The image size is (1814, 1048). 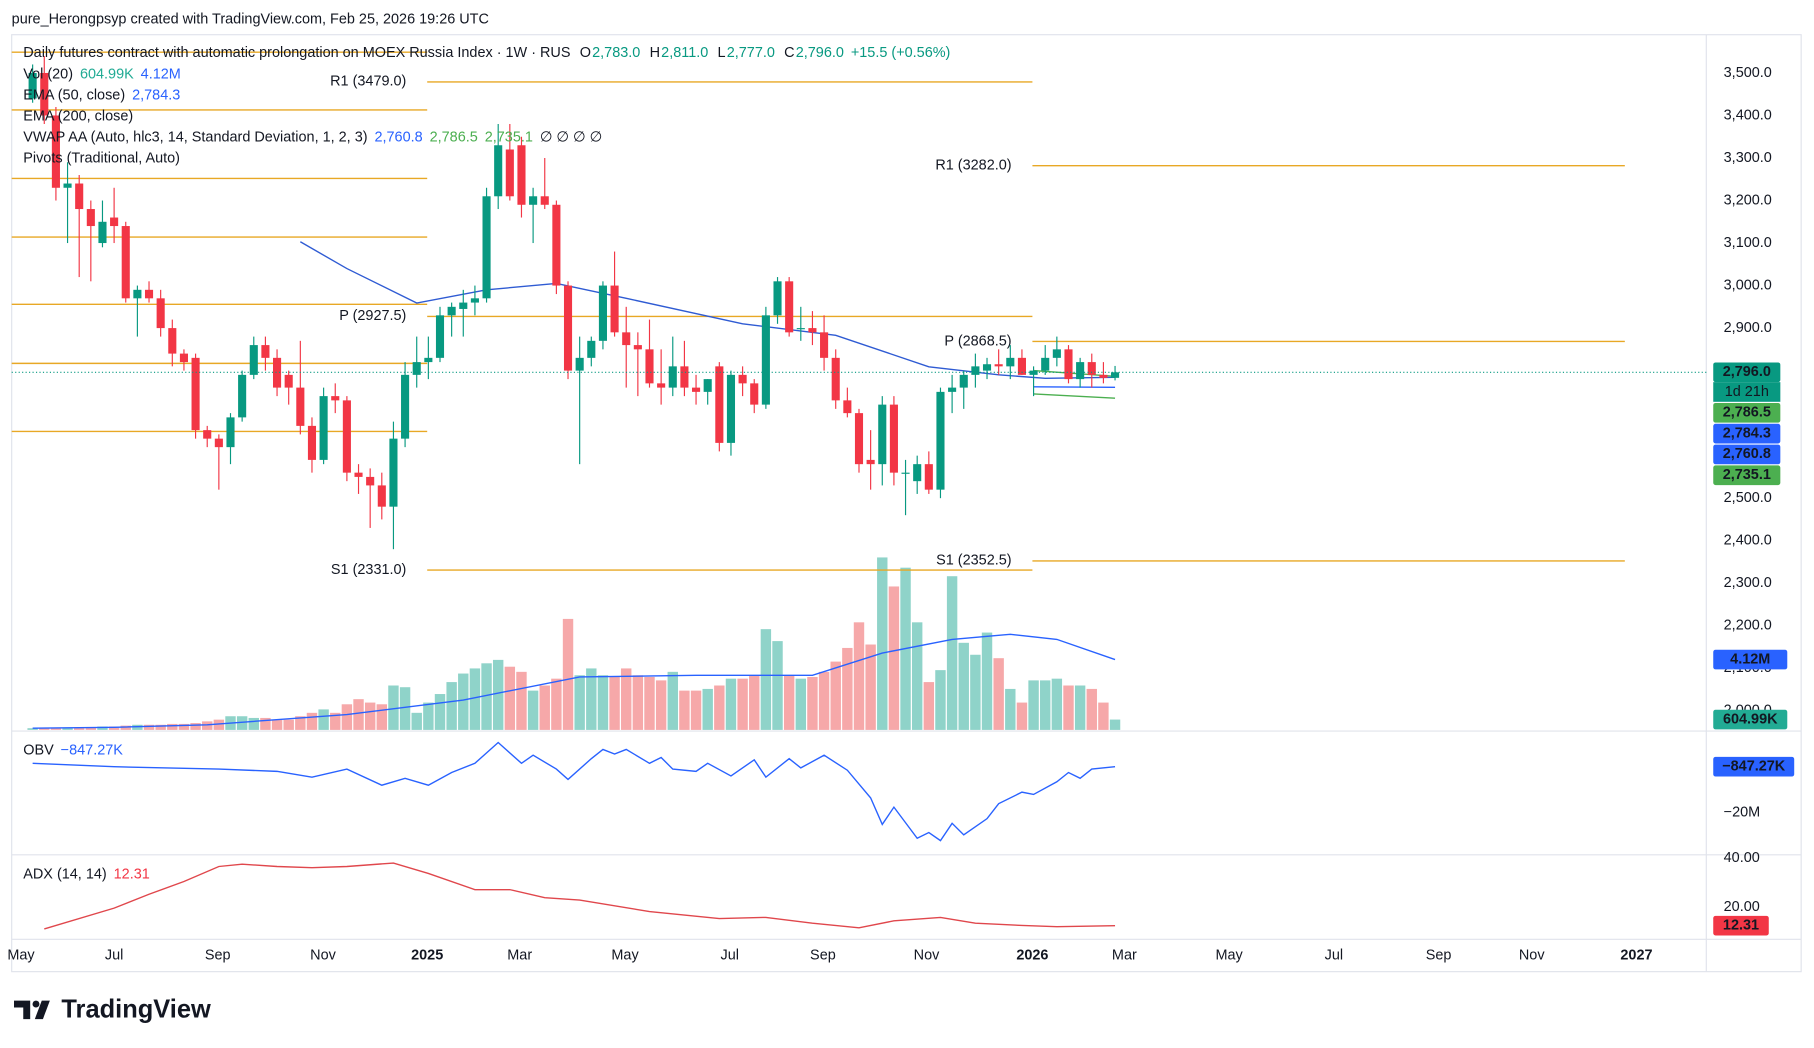 I want to click on tradingview-logo: TradingView, so click(x=112, y=1010).